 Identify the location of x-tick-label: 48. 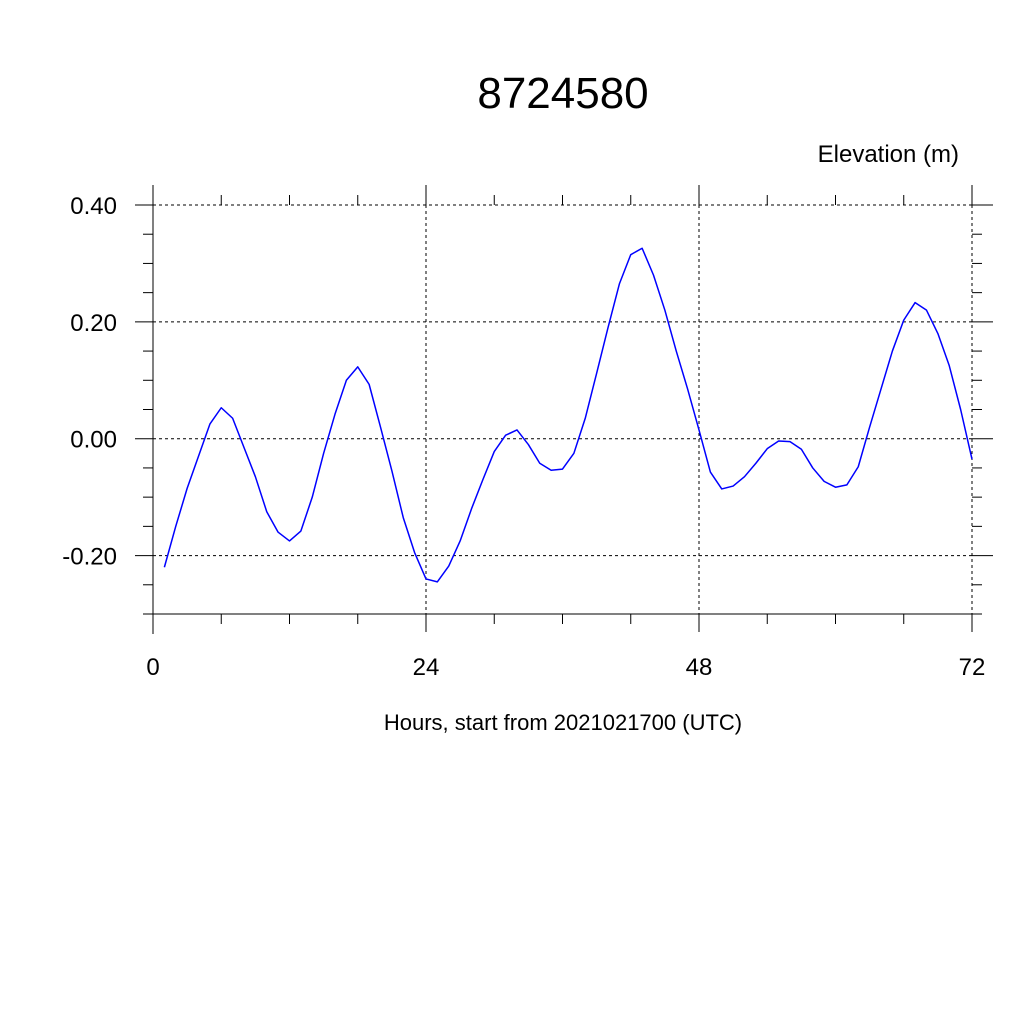
(699, 667).